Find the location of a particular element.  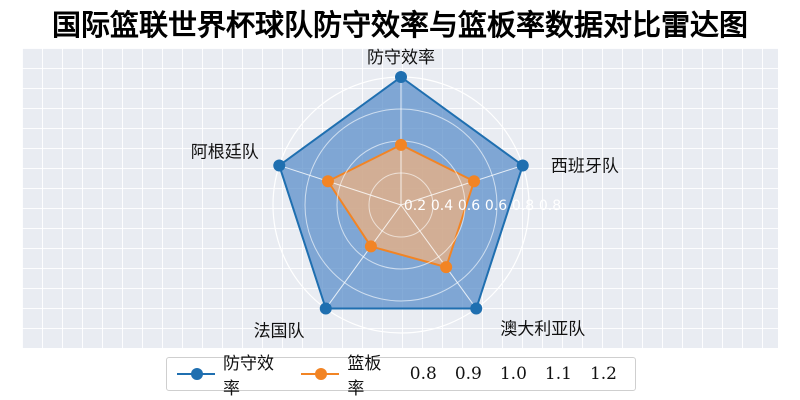

radar-ring-overlay is located at coordinates (401, 205).